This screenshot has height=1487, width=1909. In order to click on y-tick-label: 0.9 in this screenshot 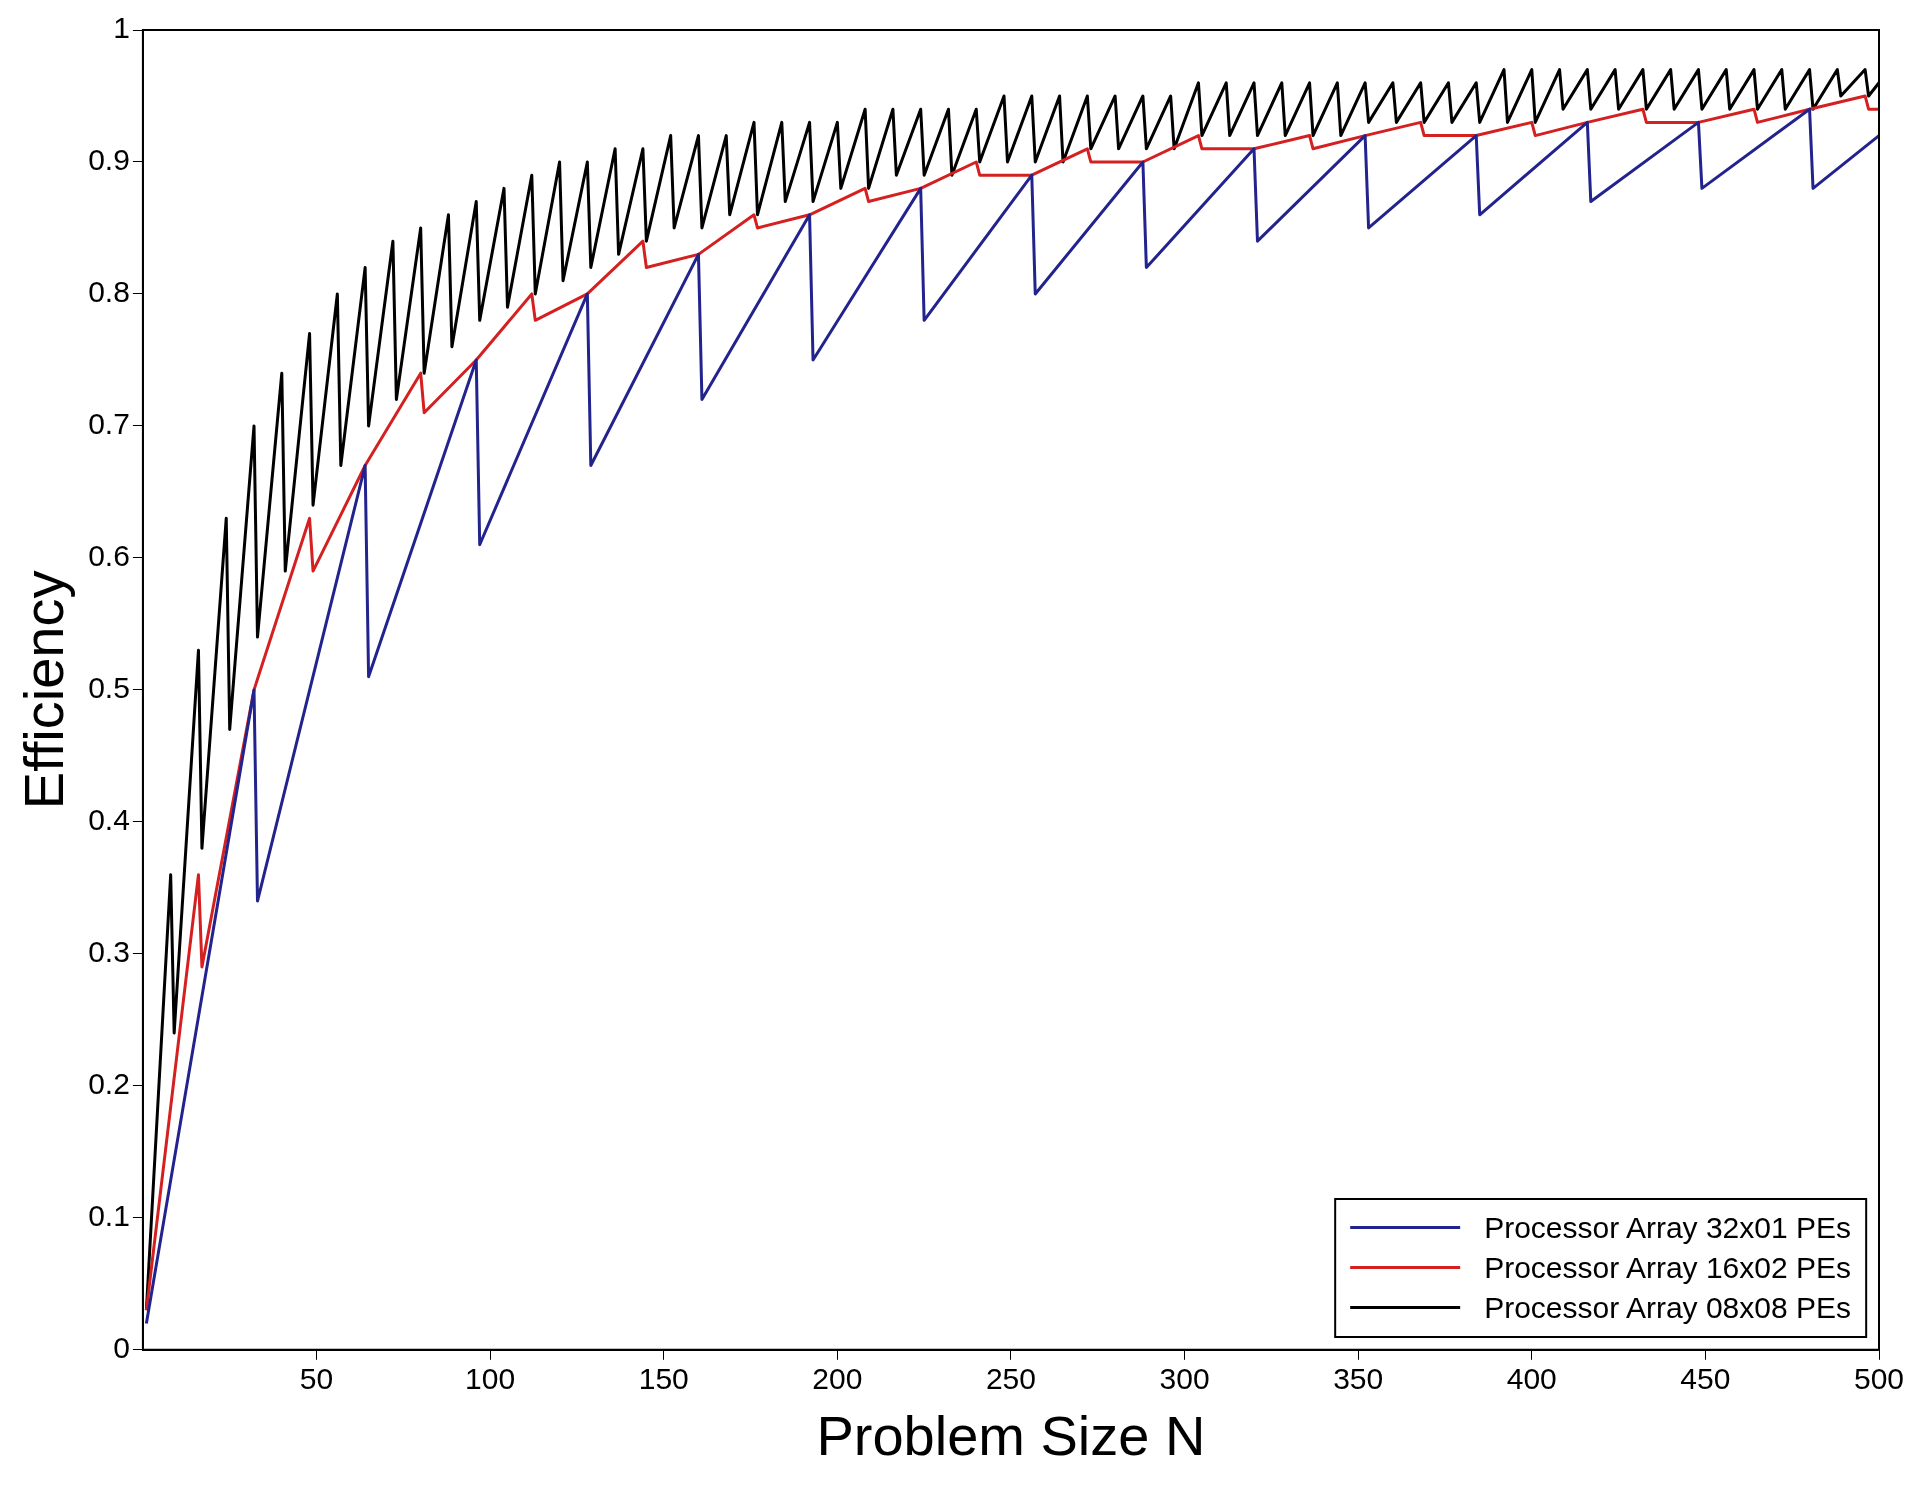, I will do `click(109, 160)`.